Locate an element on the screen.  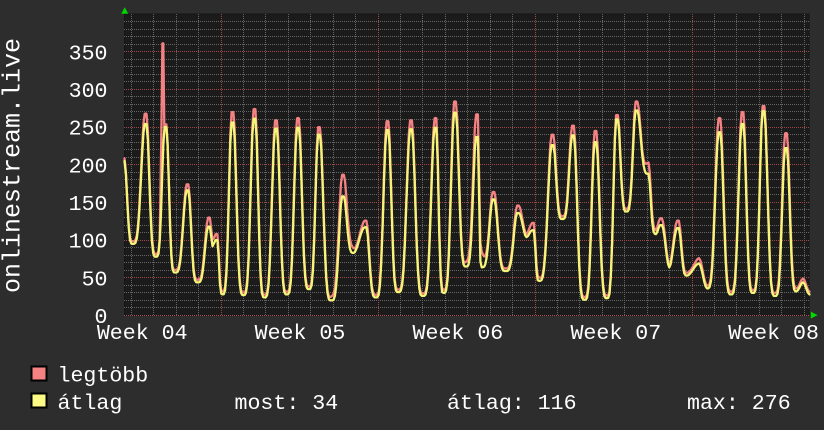
svg-text: 250 is located at coordinates (88, 130).